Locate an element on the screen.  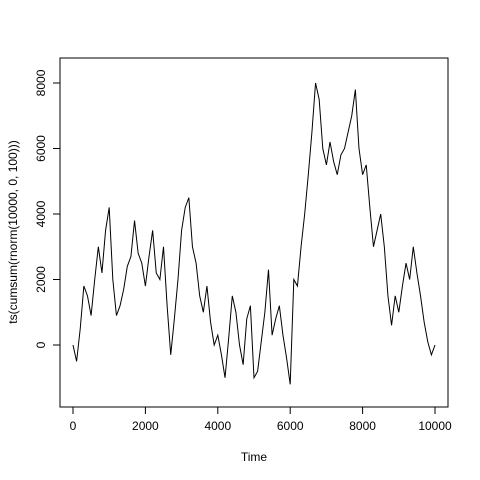
x-tick-label: 4000 is located at coordinates (217, 426).